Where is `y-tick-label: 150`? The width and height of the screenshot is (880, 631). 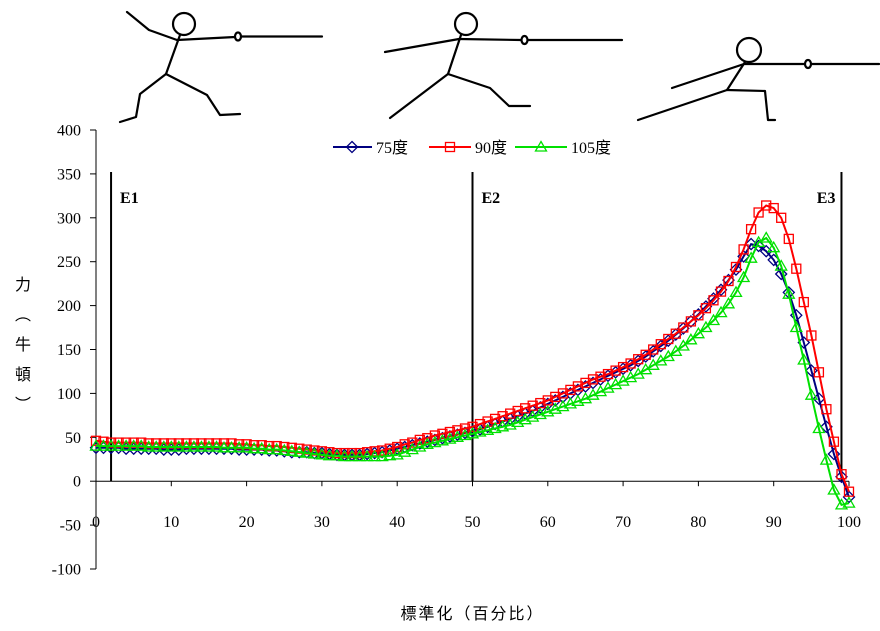 y-tick-label: 150 is located at coordinates (69, 350).